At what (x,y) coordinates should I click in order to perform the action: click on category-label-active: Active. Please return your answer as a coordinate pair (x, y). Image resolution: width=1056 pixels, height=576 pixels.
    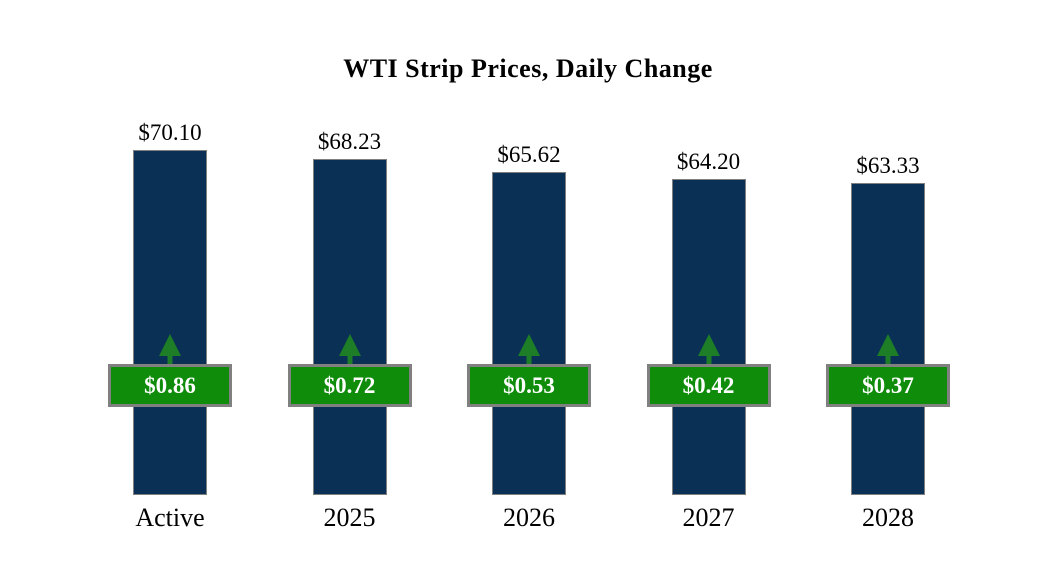
    Looking at the image, I should click on (170, 517).